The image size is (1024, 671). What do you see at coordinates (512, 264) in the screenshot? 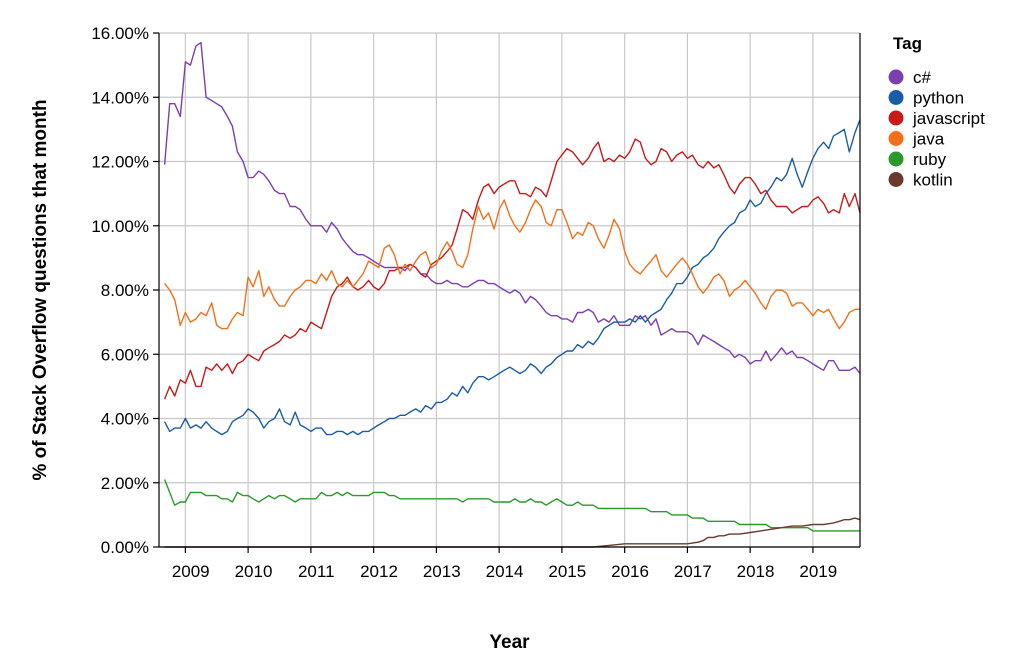
I see `series-line-java` at bounding box center [512, 264].